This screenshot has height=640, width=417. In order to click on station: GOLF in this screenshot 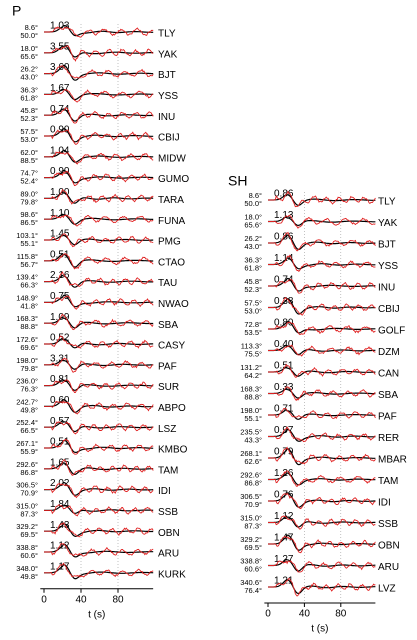, I will do `click(391, 331)`.